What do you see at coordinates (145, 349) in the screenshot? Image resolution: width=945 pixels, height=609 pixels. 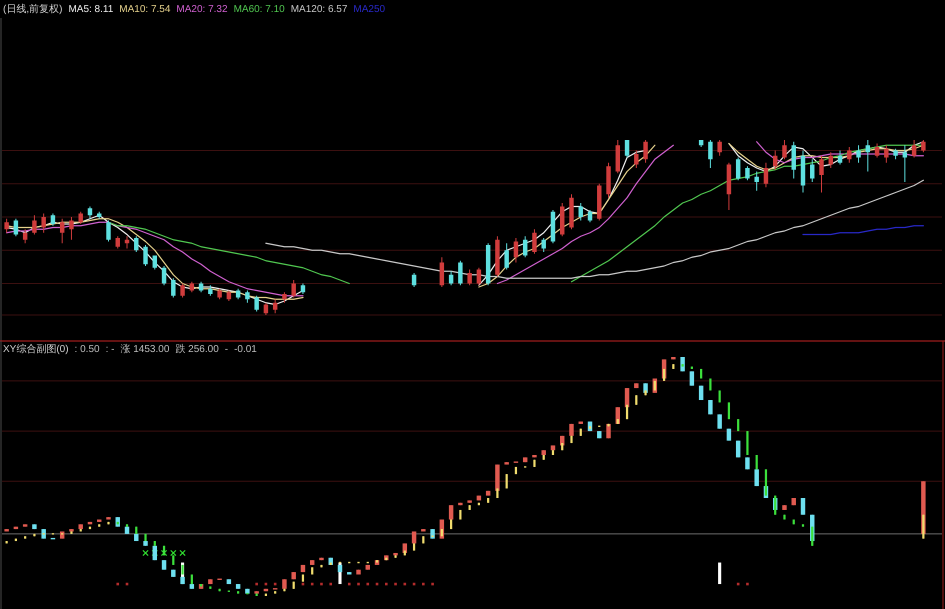 I see `text: 涨 1453.00` at bounding box center [145, 349].